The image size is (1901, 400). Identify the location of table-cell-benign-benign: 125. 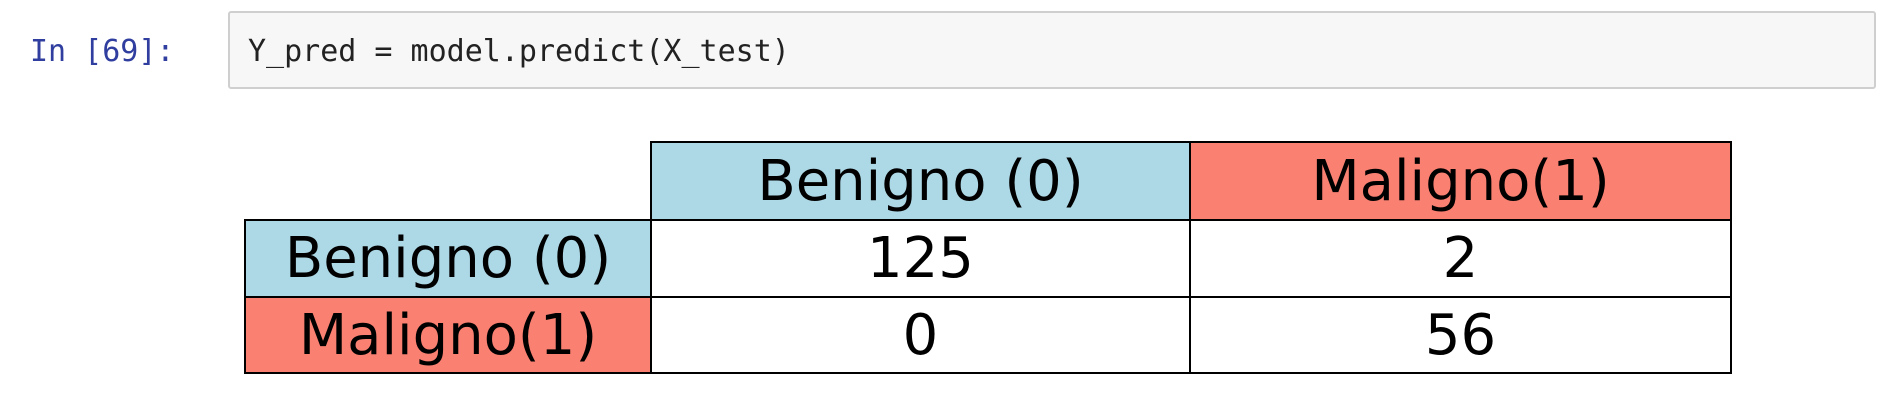
(920, 258).